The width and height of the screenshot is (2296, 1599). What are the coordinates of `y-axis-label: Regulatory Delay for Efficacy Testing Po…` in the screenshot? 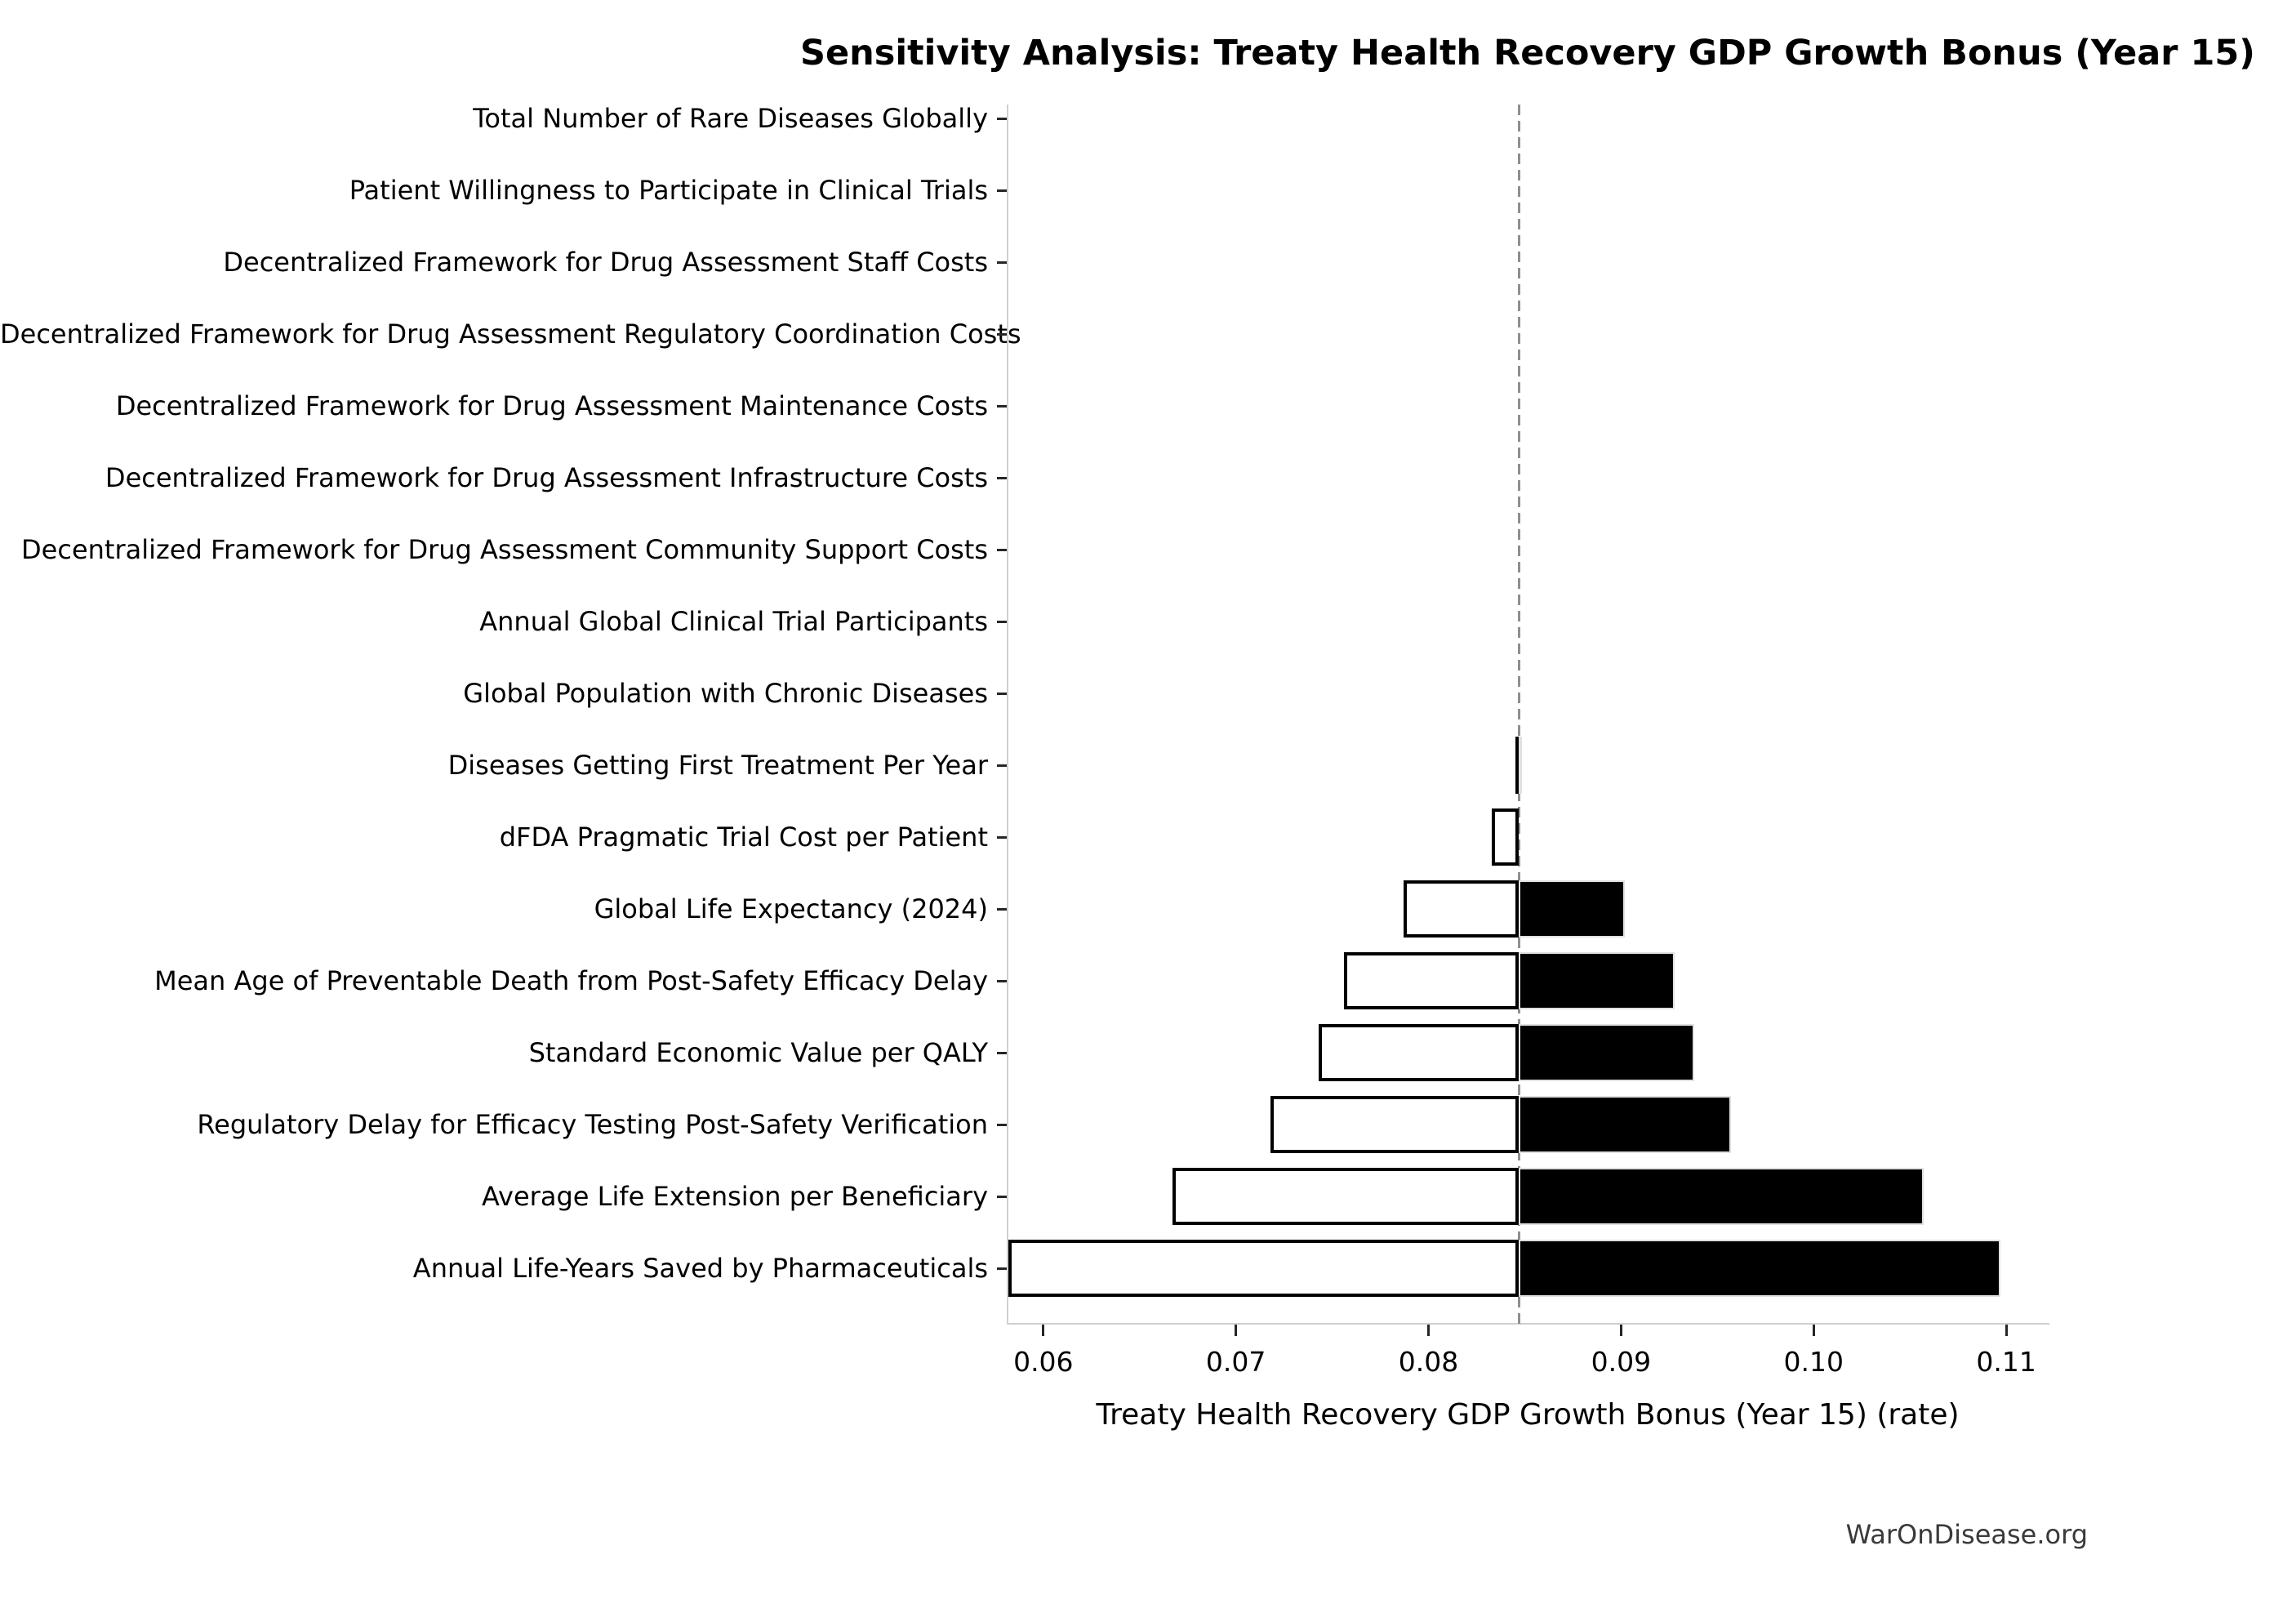 It's located at (592, 1124).